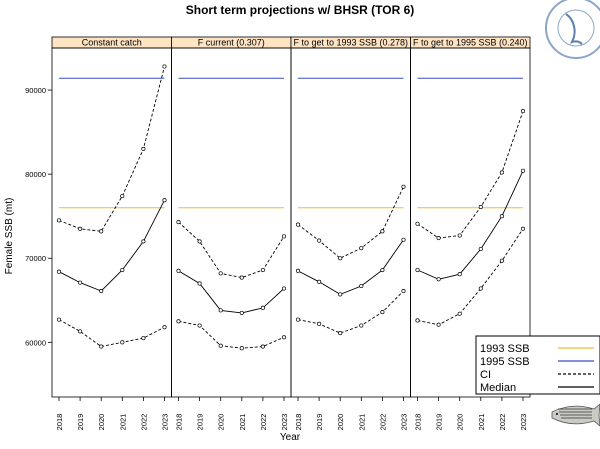  What do you see at coordinates (59, 422) in the screenshot?
I see `x-tick-label: 2018` at bounding box center [59, 422].